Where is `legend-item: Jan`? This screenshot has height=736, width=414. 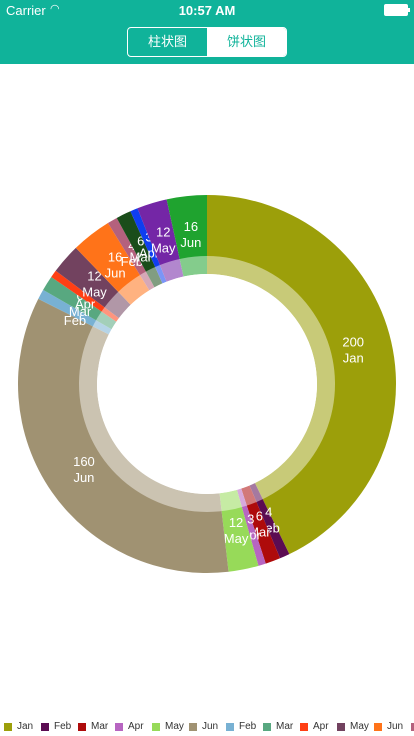 legend-item: Jan is located at coordinates (18, 727).